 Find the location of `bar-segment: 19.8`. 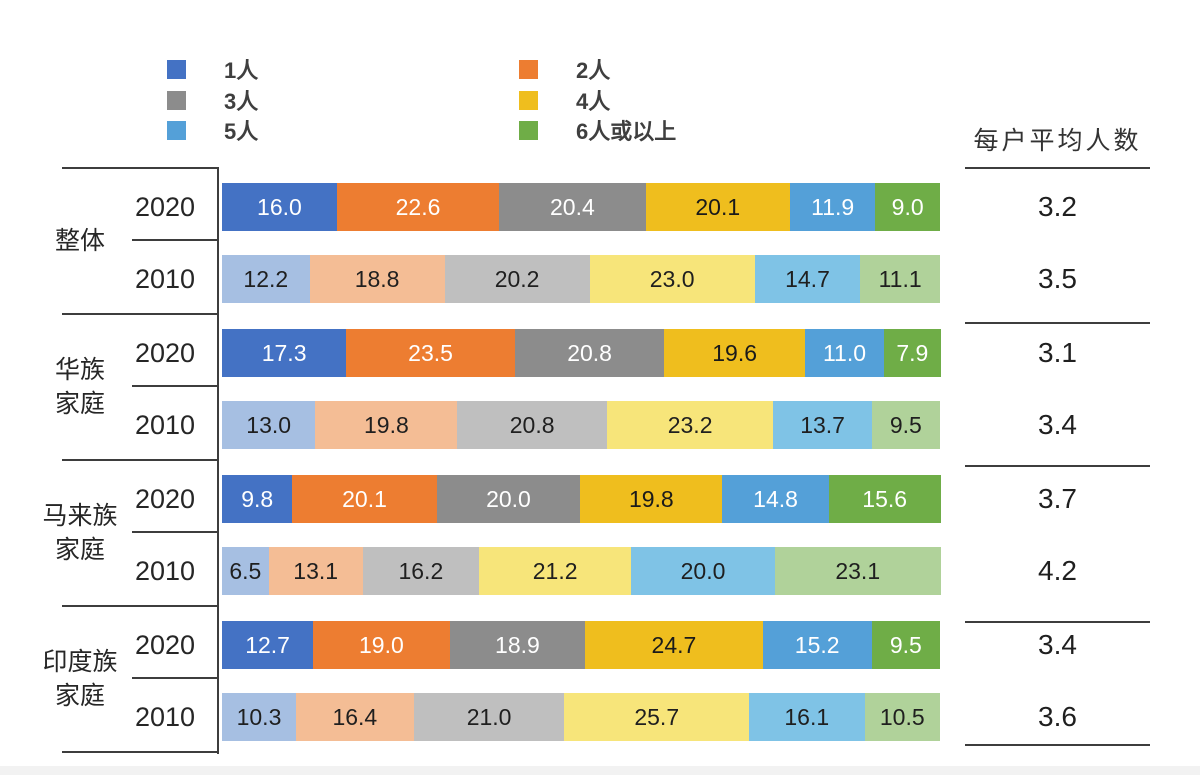

bar-segment: 19.8 is located at coordinates (651, 499).